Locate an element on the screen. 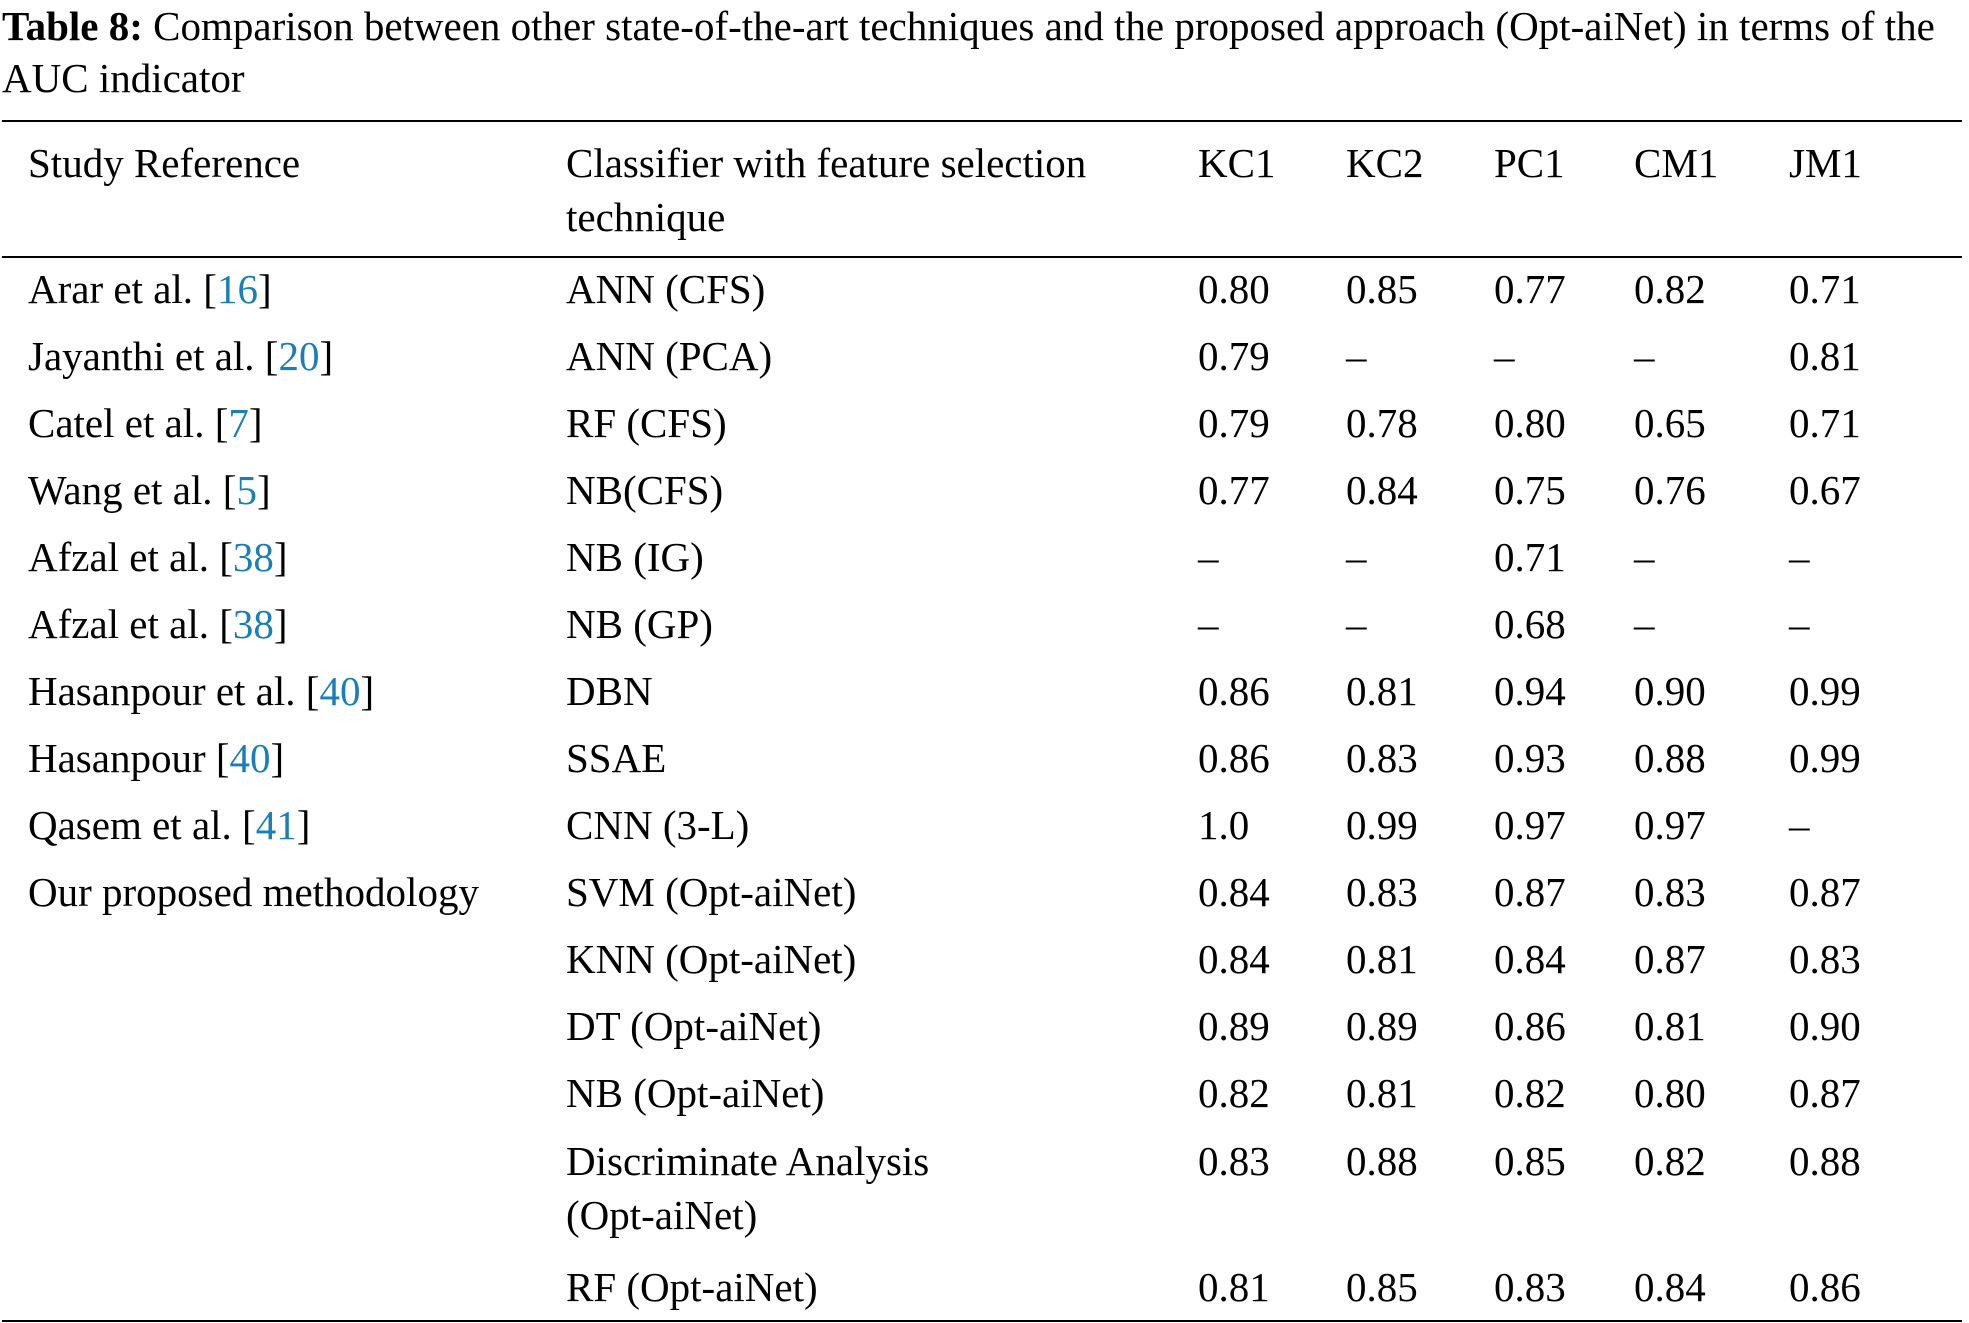 This screenshot has height=1323, width=1969. study-reference-cell: Qasem et al. [41] is located at coordinates (284, 825).